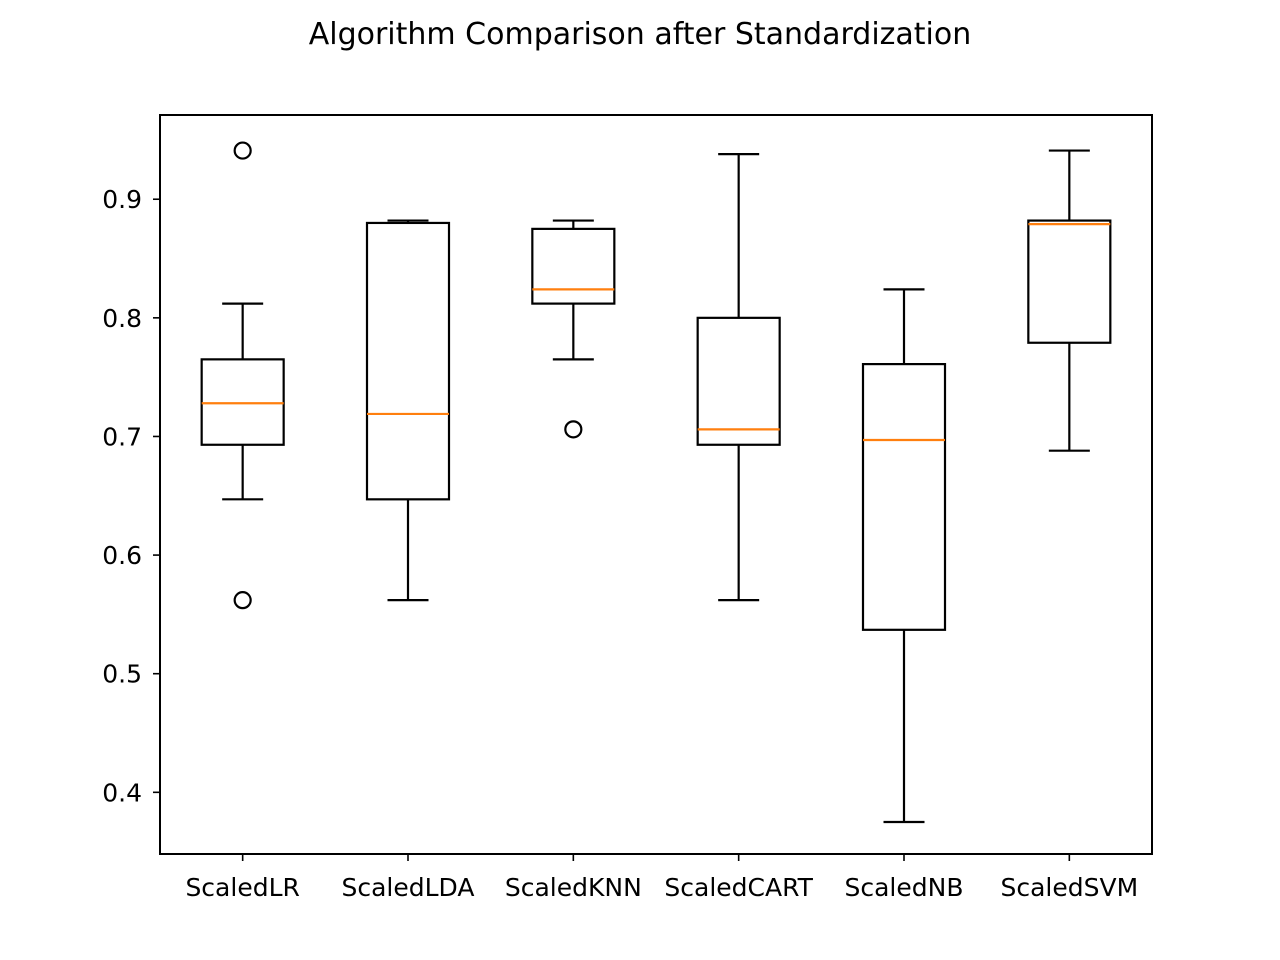 Image resolution: width=1280 pixels, height=960 pixels. I want to click on y-tick-label: 0.7, so click(122, 436).